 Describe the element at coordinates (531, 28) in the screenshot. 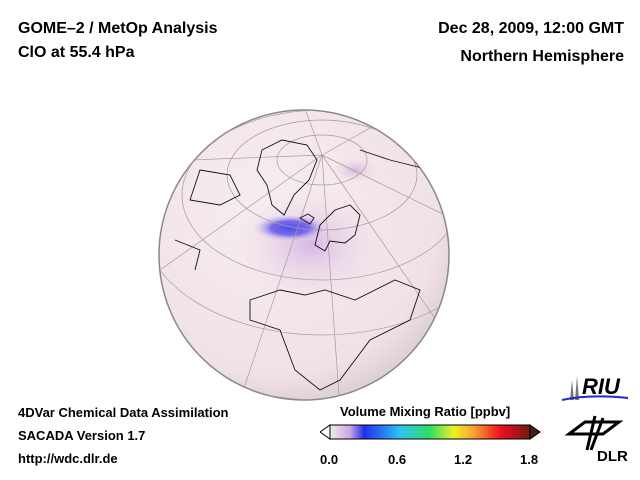

I see `date-label: Dec 28, 2009, 12:00 GMT` at that location.